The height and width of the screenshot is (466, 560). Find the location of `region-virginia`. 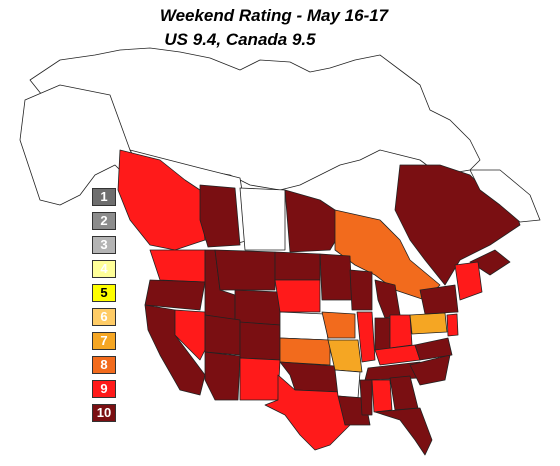

region-virginia is located at coordinates (433, 349).